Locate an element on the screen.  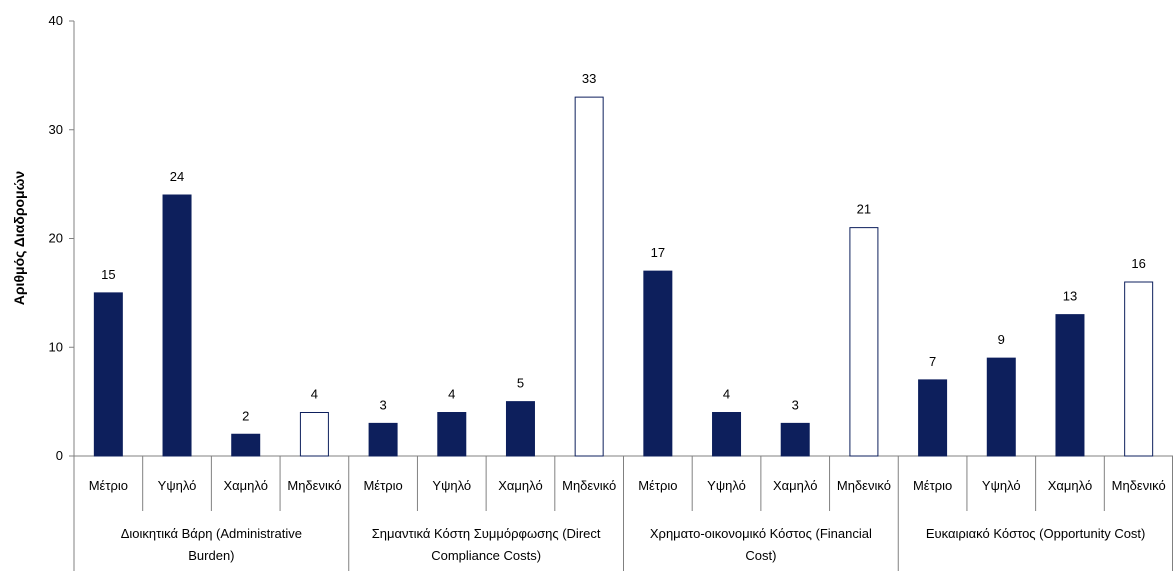
group-label: Διοικητικά Βάρη (Administrative is located at coordinates (211, 533).